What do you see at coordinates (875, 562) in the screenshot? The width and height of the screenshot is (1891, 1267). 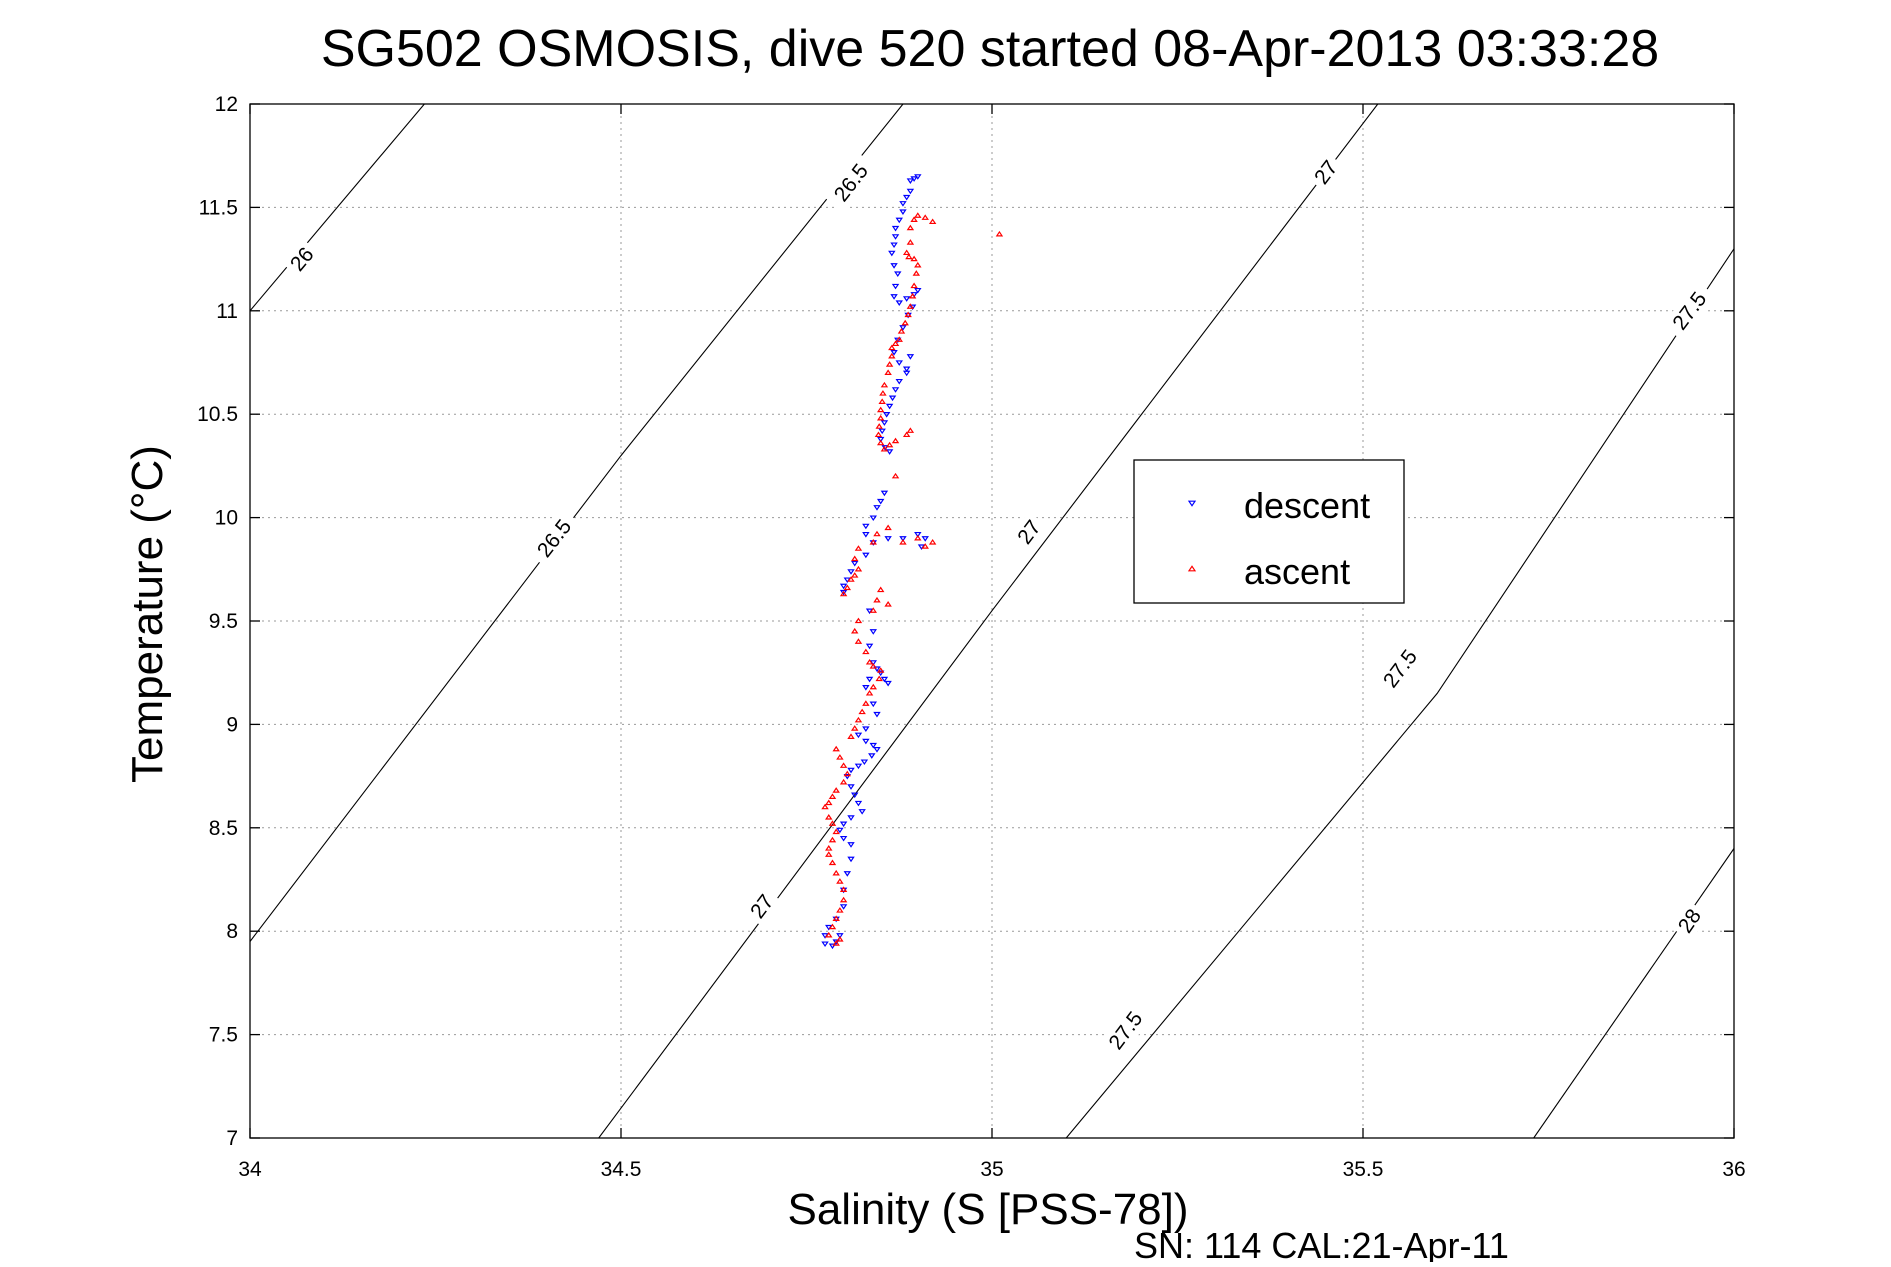 I see `series-descent` at bounding box center [875, 562].